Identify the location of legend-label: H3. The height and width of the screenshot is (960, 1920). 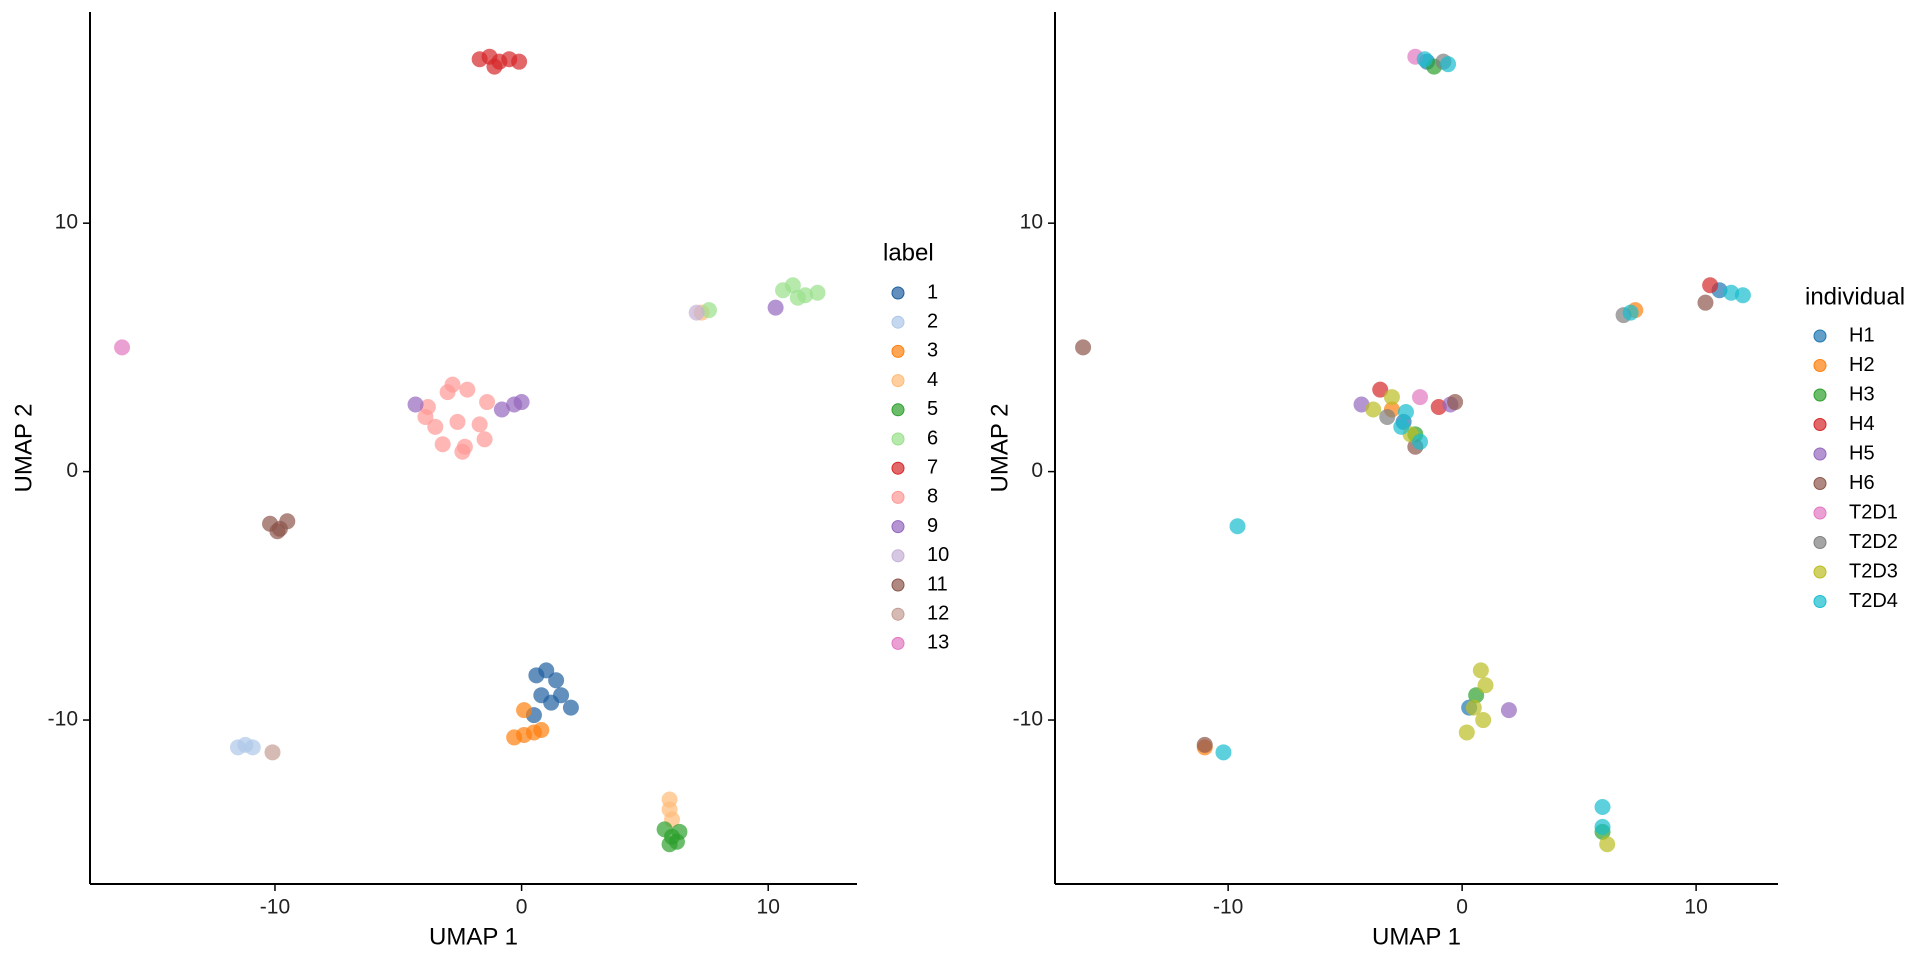
(1862, 394).